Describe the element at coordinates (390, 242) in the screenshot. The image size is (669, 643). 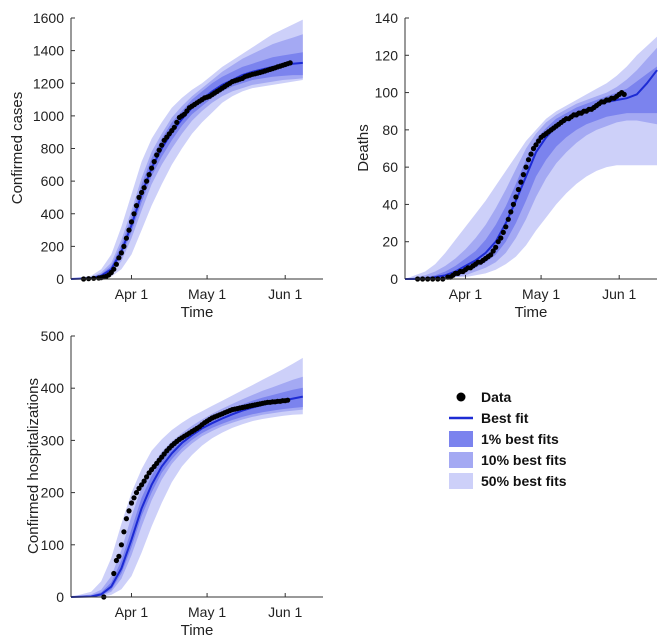
I see `y-tick-label: 20` at that location.